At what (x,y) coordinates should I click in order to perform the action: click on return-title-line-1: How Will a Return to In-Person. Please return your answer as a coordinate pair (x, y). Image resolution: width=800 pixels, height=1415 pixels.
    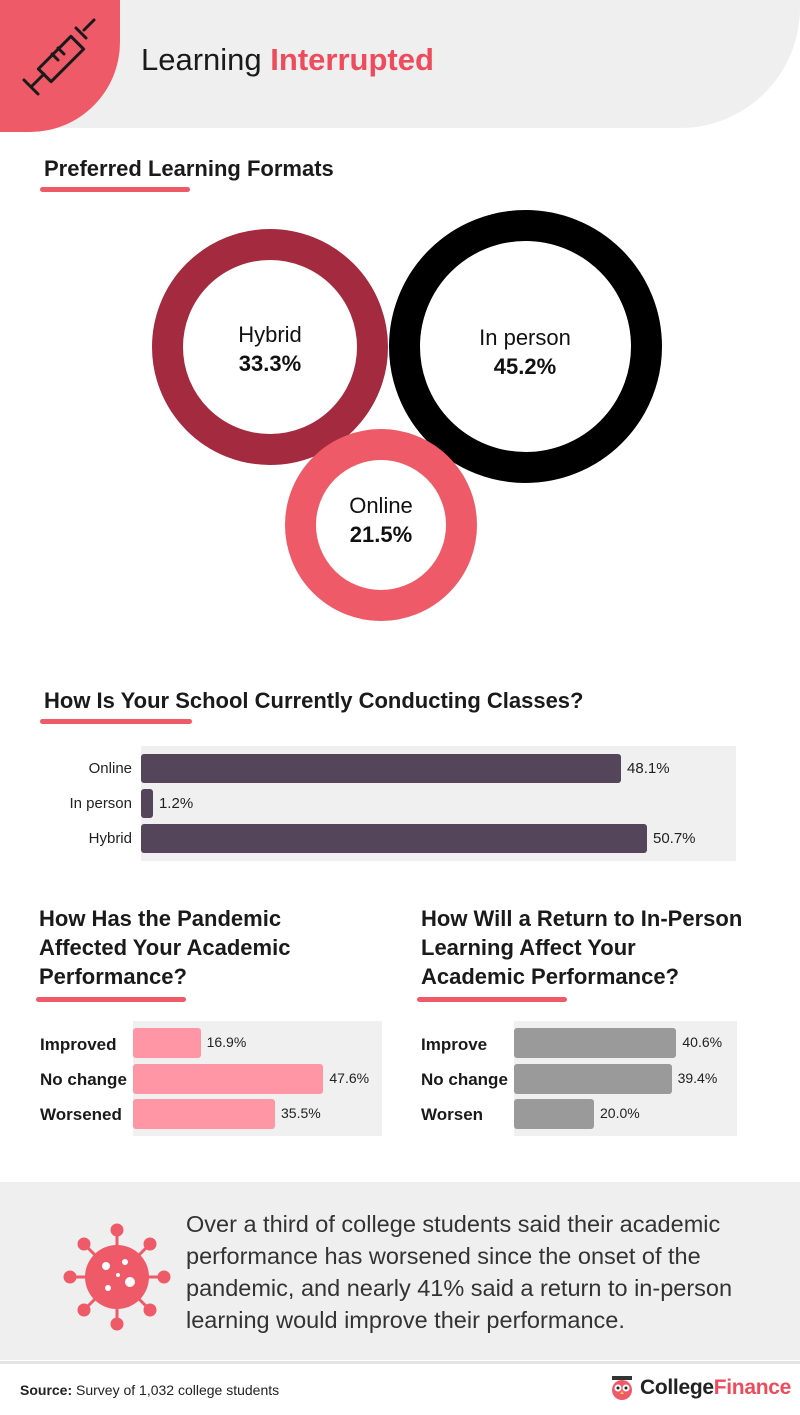
    Looking at the image, I should click on (582, 918).